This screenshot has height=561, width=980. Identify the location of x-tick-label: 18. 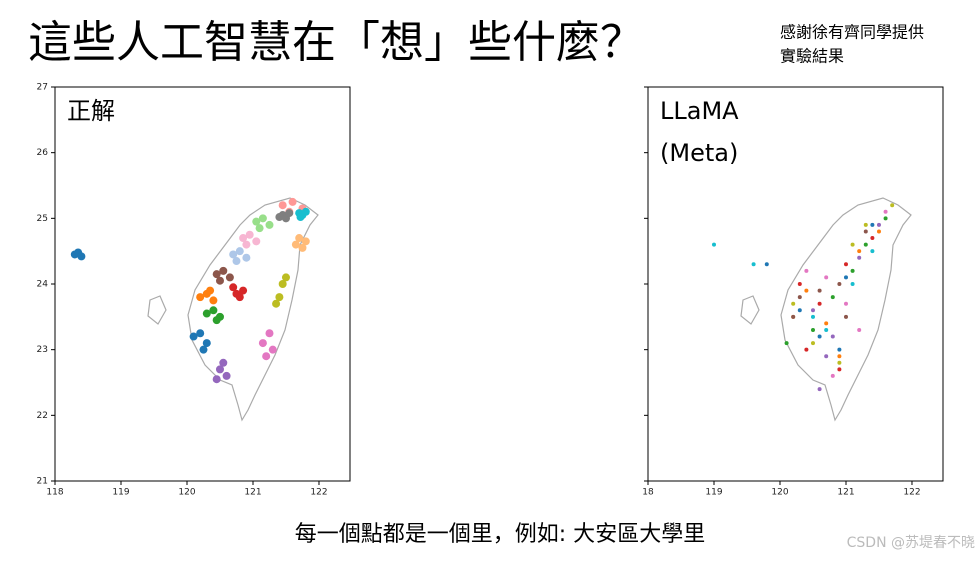
(648, 493).